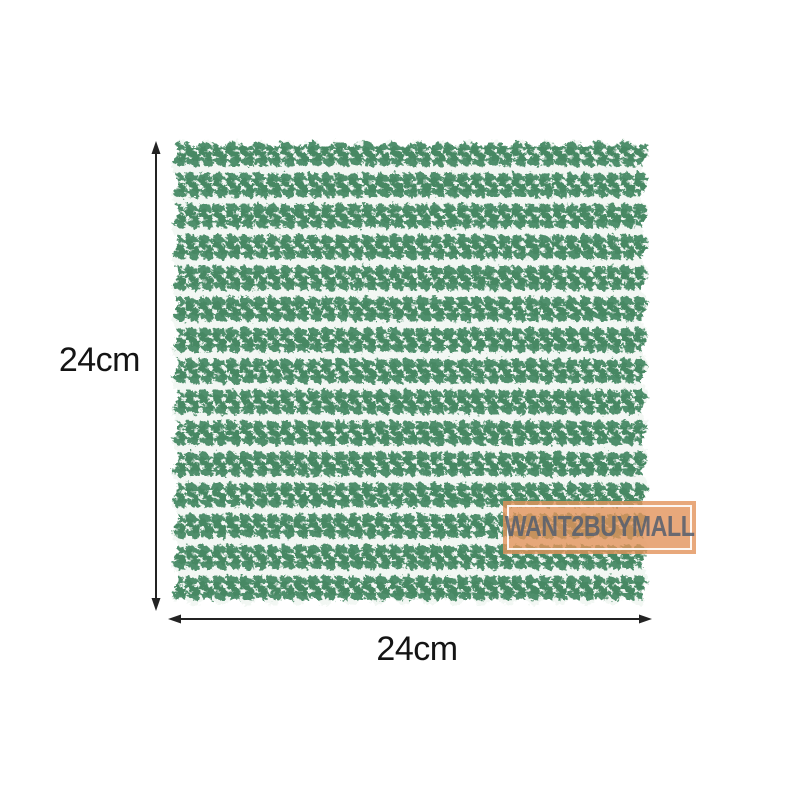 This screenshot has height=800, width=800. Describe the element at coordinates (99, 360) in the screenshot. I see `height-dimension-label: 24cm` at that location.